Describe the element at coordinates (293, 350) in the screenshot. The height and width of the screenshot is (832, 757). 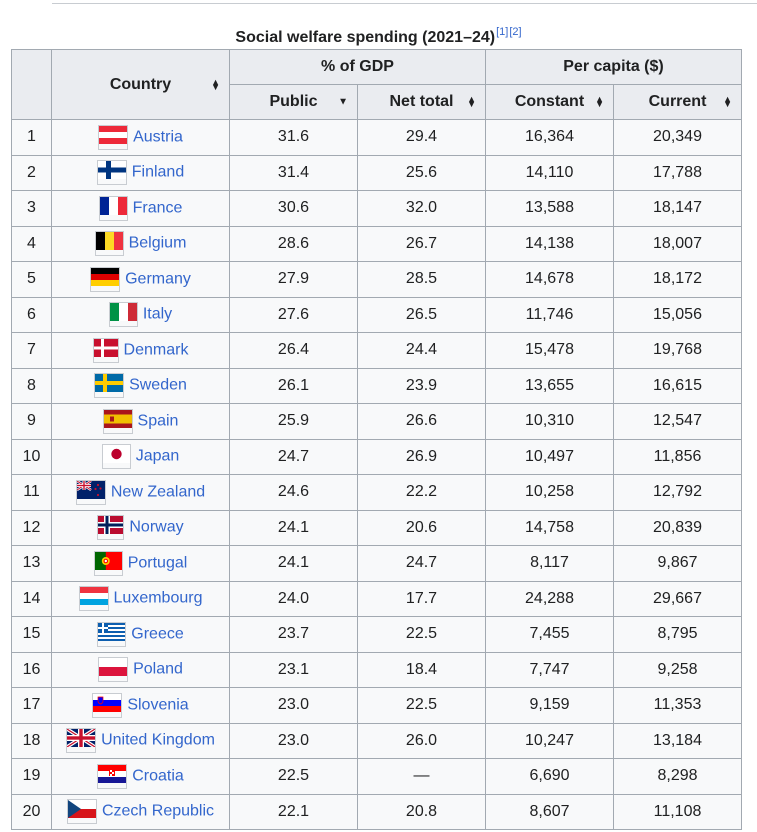
I see `public-cell: 26.4` at that location.